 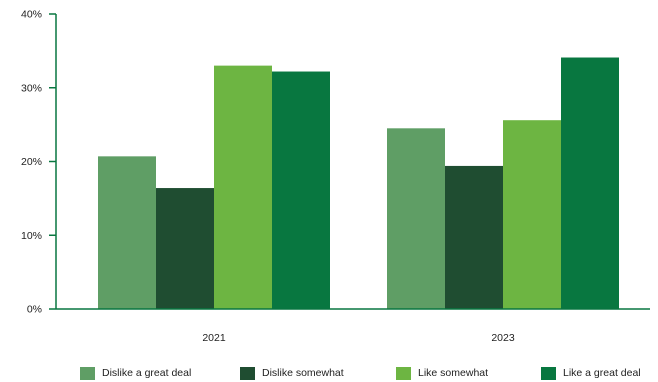 What do you see at coordinates (147, 373) in the screenshot?
I see `legend-label-dislike-a-great-deal: Dislike a great deal` at bounding box center [147, 373].